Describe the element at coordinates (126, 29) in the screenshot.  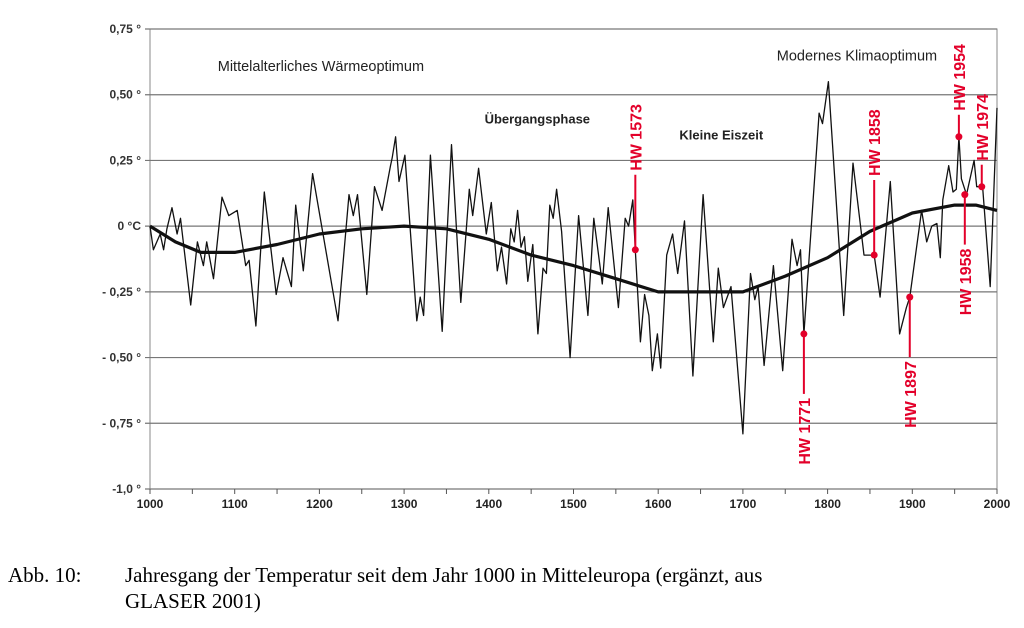
I see `y-tick-label: 0,75 °` at that location.